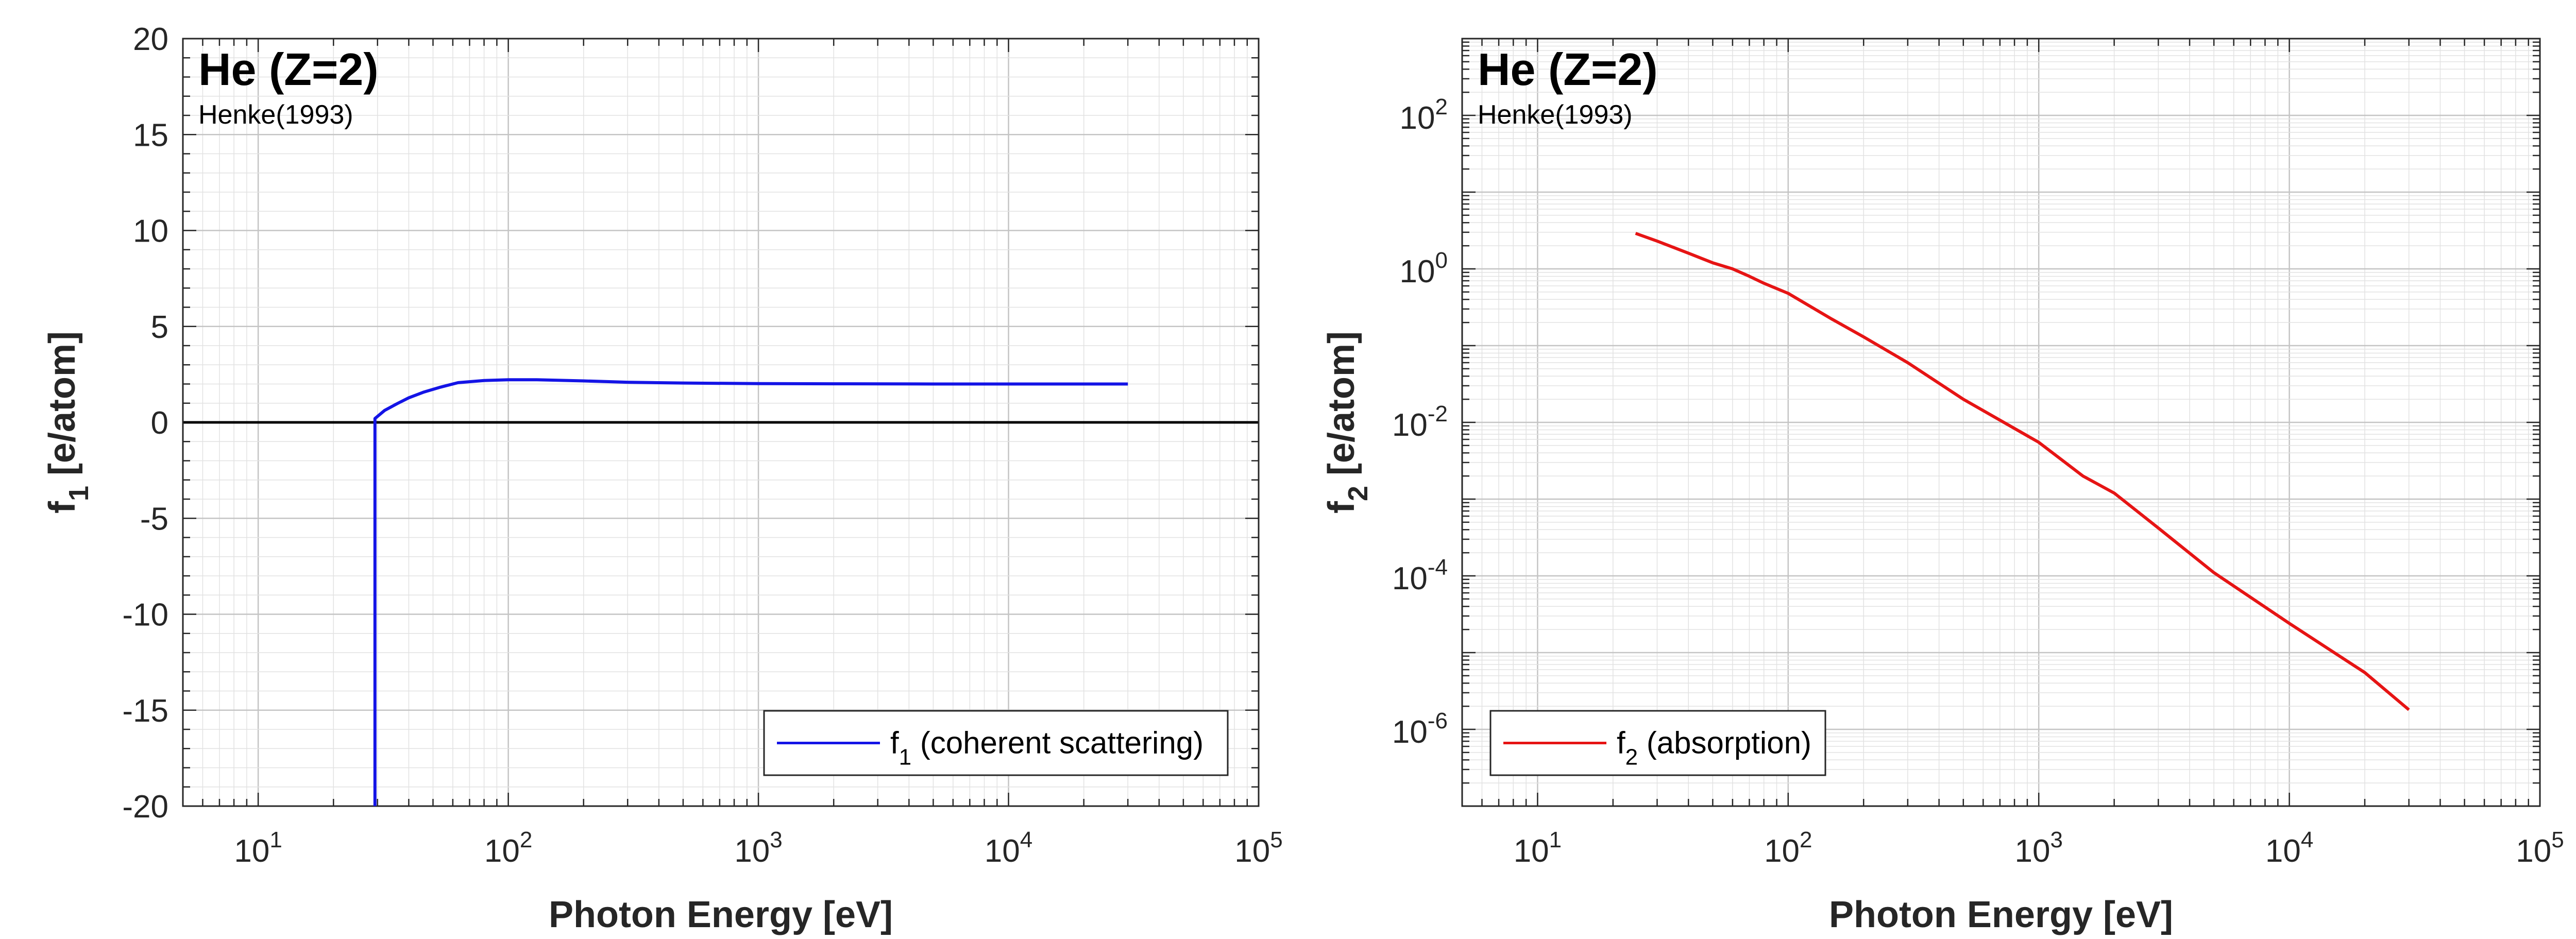  What do you see at coordinates (145, 807) in the screenshot?
I see `y-tick-label: -20` at bounding box center [145, 807].